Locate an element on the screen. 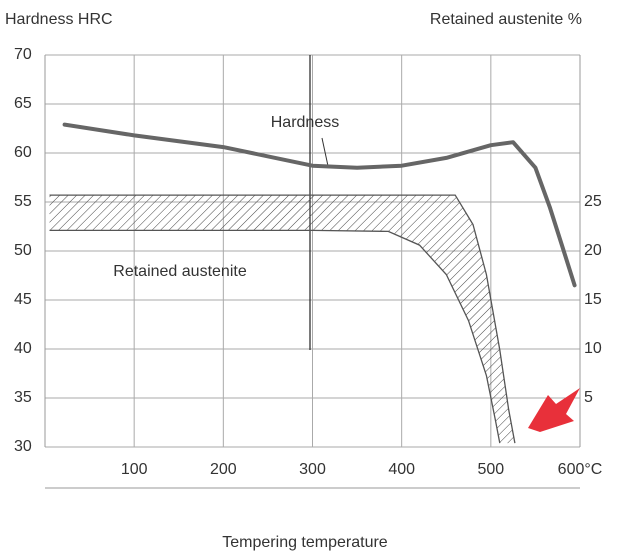  x-tick-label: 300 is located at coordinates (312, 469).